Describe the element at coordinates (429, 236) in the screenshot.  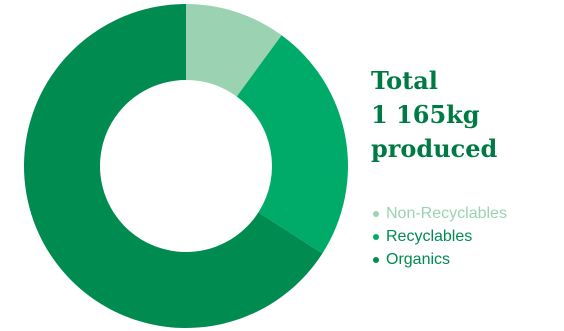
I see `legend-label: Recyclables` at that location.